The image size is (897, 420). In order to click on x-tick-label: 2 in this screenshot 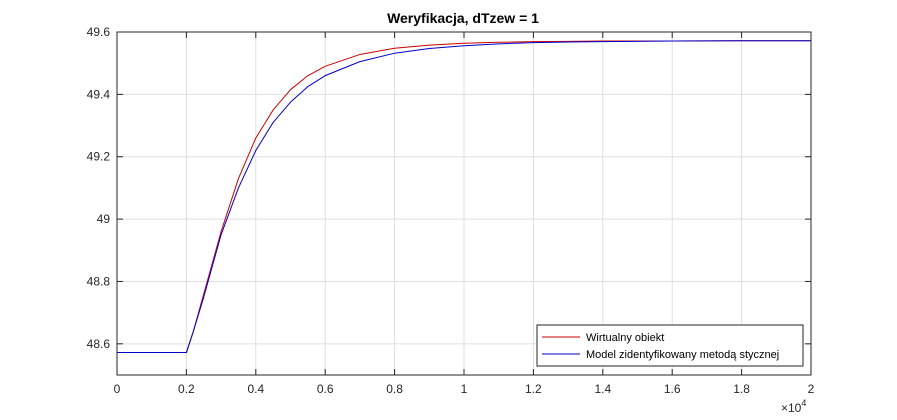, I will do `click(811, 389)`.